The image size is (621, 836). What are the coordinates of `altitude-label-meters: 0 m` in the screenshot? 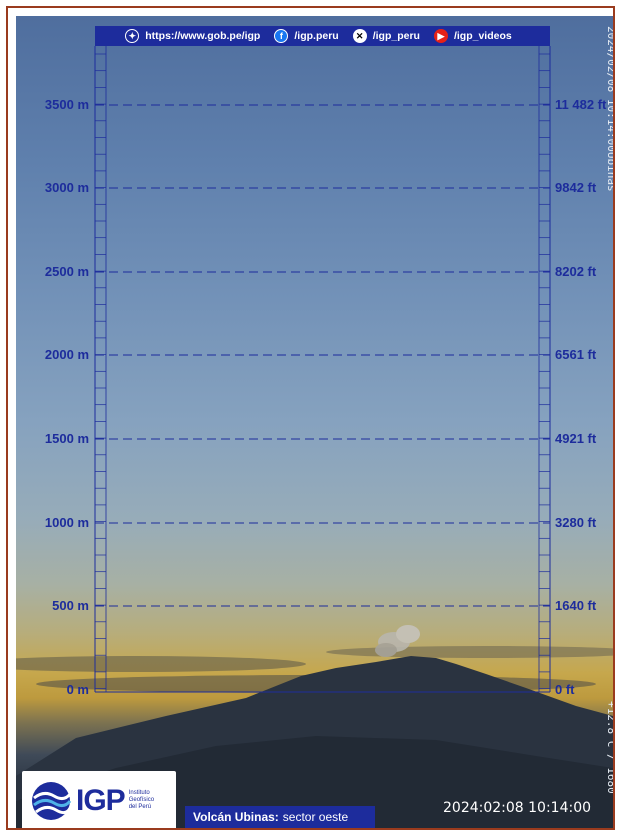 It's located at (77, 689).